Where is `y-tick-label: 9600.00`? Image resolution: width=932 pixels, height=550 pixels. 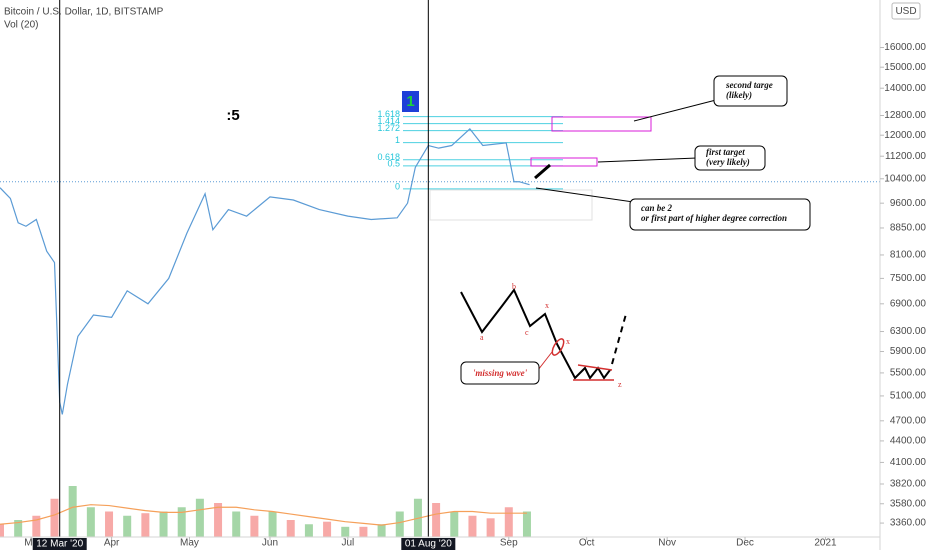 y-tick-label: 9600.00 is located at coordinates (908, 203).